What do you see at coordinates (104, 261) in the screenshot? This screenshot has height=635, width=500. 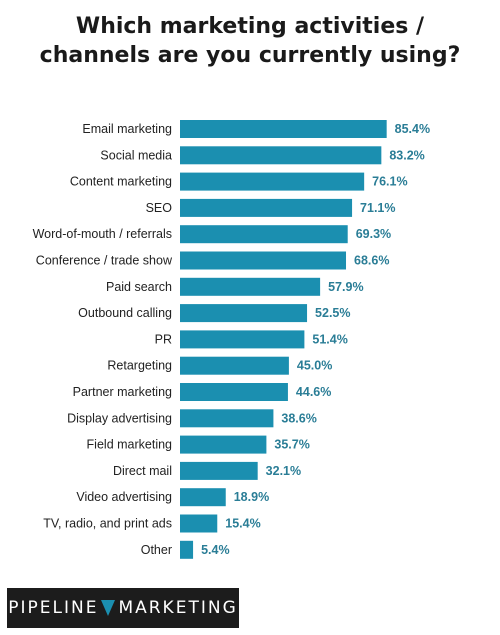 I see `category-label: Conference / trade show` at bounding box center [104, 261].